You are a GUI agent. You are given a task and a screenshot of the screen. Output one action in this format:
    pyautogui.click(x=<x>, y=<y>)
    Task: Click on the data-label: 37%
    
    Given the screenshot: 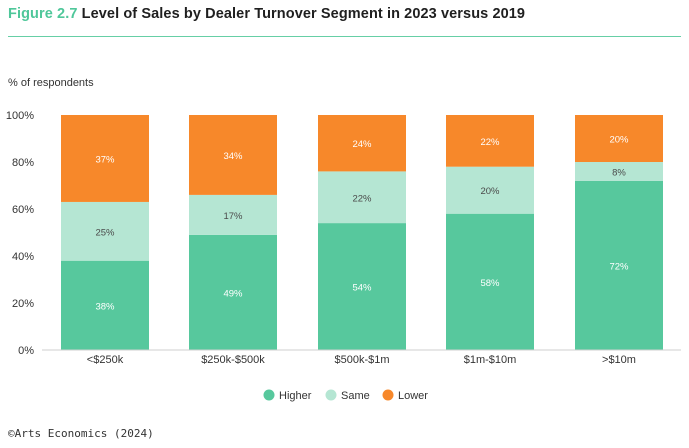 What is the action you would take?
    pyautogui.click(x=105, y=159)
    